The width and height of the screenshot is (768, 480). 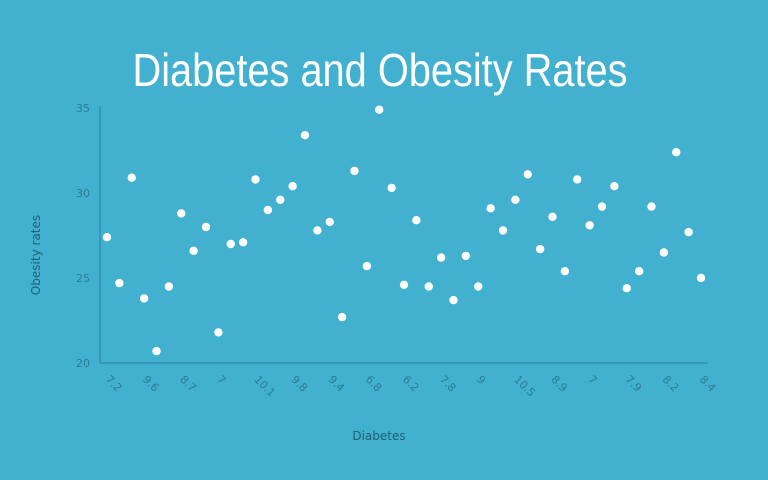 I want to click on x-tick-label: 9, so click(x=481, y=380).